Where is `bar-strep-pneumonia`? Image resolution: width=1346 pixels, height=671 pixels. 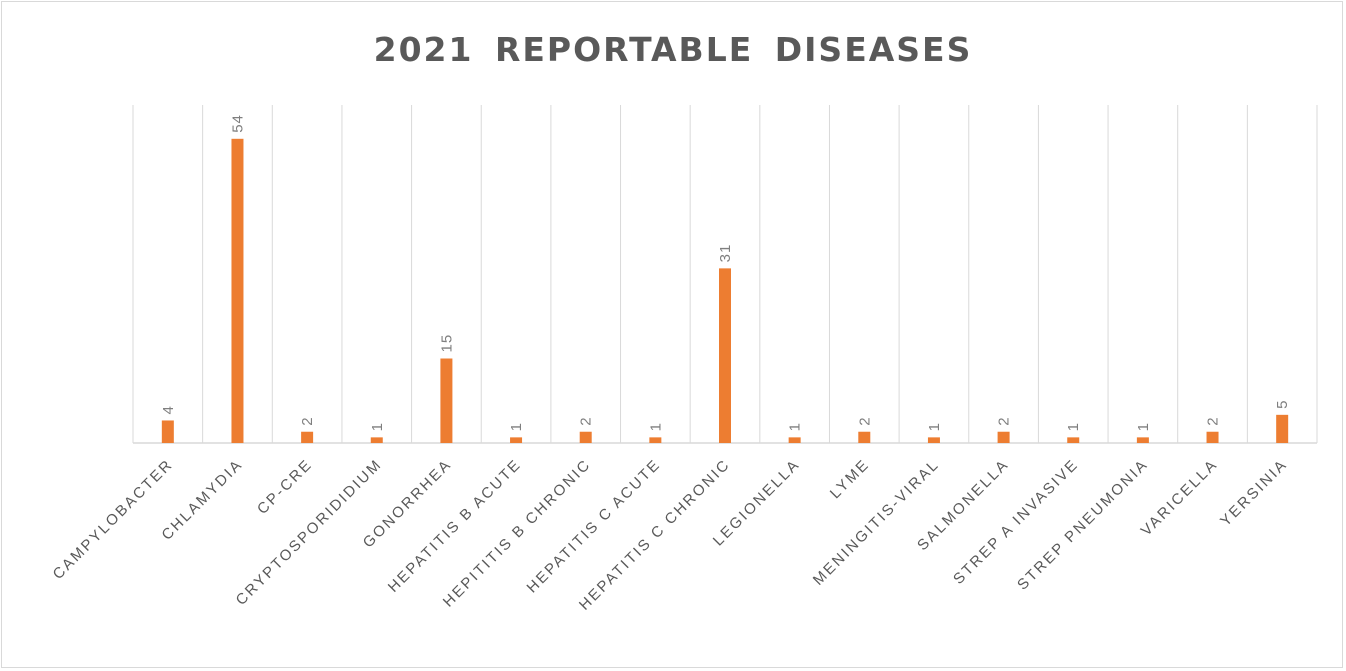
bar-strep-pneumonia is located at coordinates (1142, 440).